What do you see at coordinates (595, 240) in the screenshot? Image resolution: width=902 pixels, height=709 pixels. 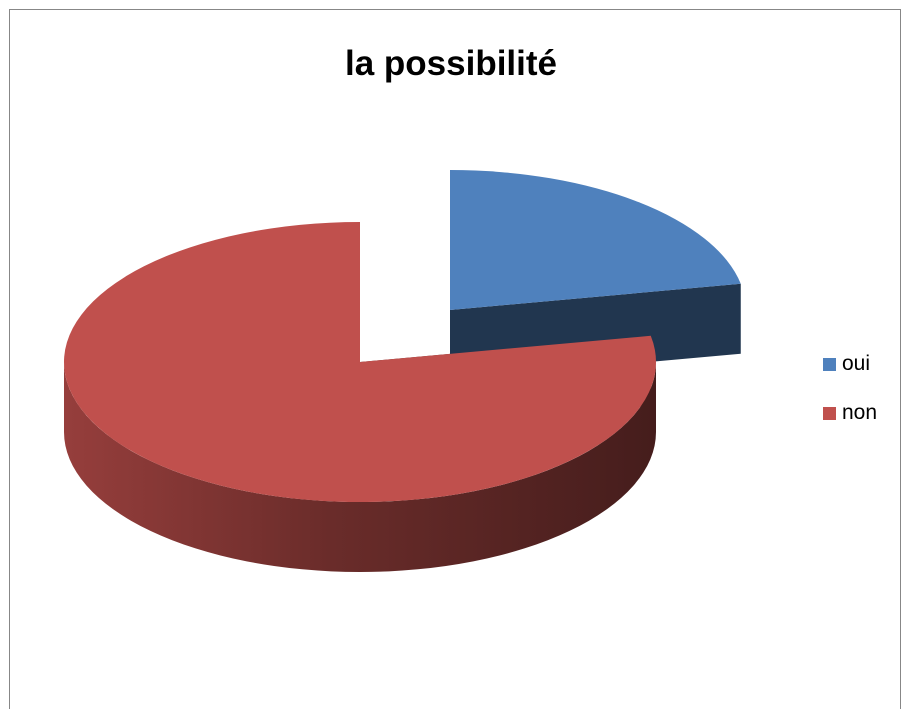 I see `pie-slice-oui` at bounding box center [595, 240].